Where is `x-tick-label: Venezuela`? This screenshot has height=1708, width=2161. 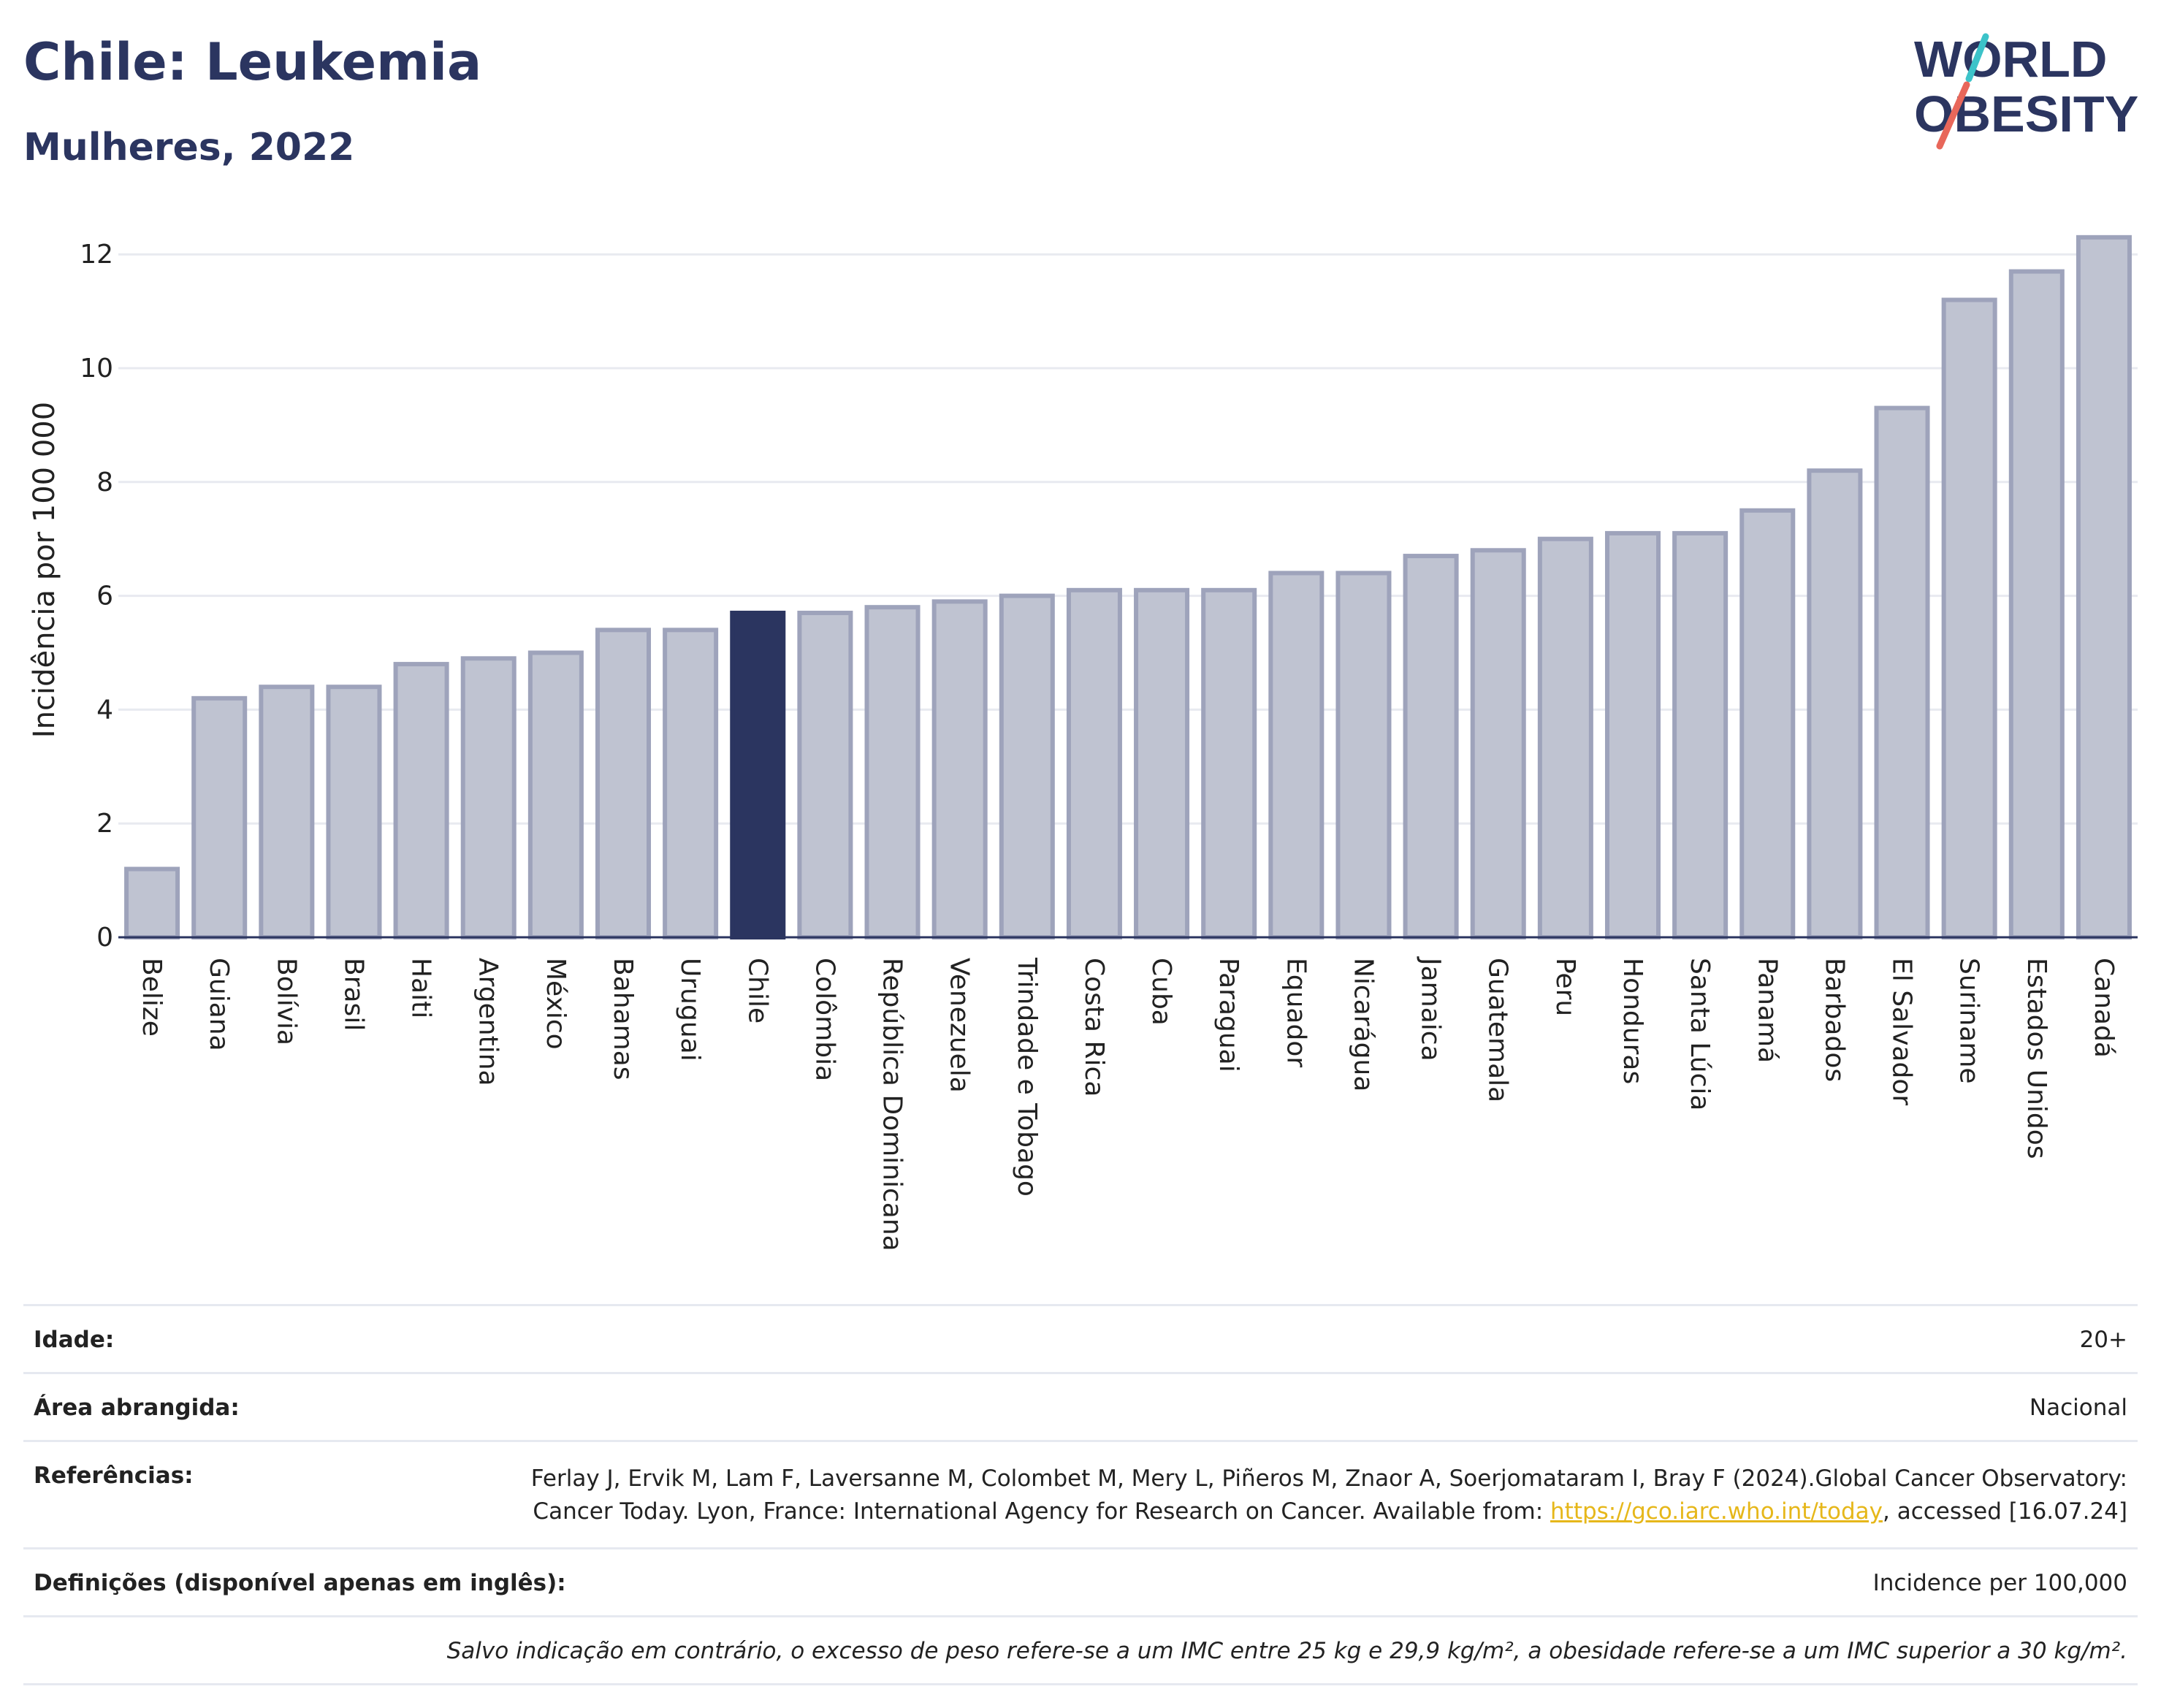 x-tick-label: Venezuela is located at coordinates (960, 1025).